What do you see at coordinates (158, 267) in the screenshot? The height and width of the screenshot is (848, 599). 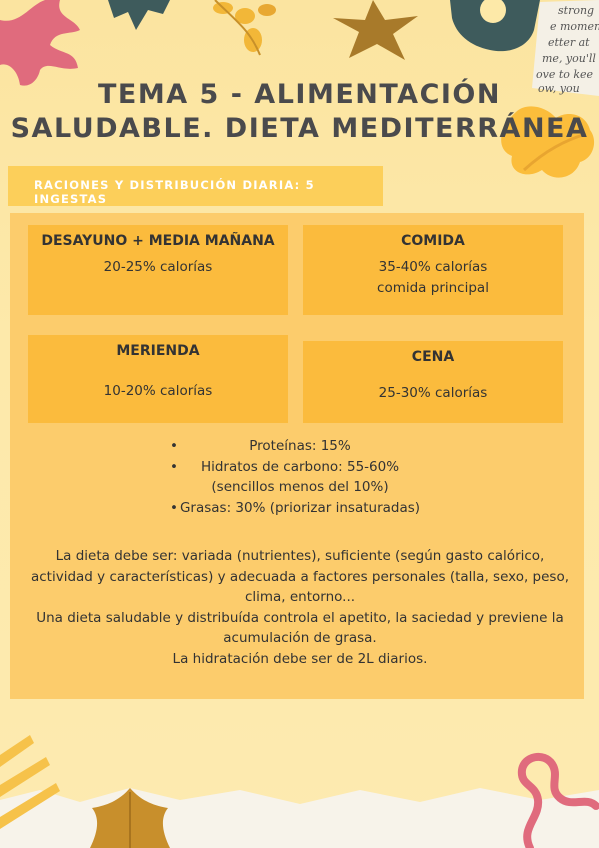 I see `meal-value: 20-25% calorías` at bounding box center [158, 267].